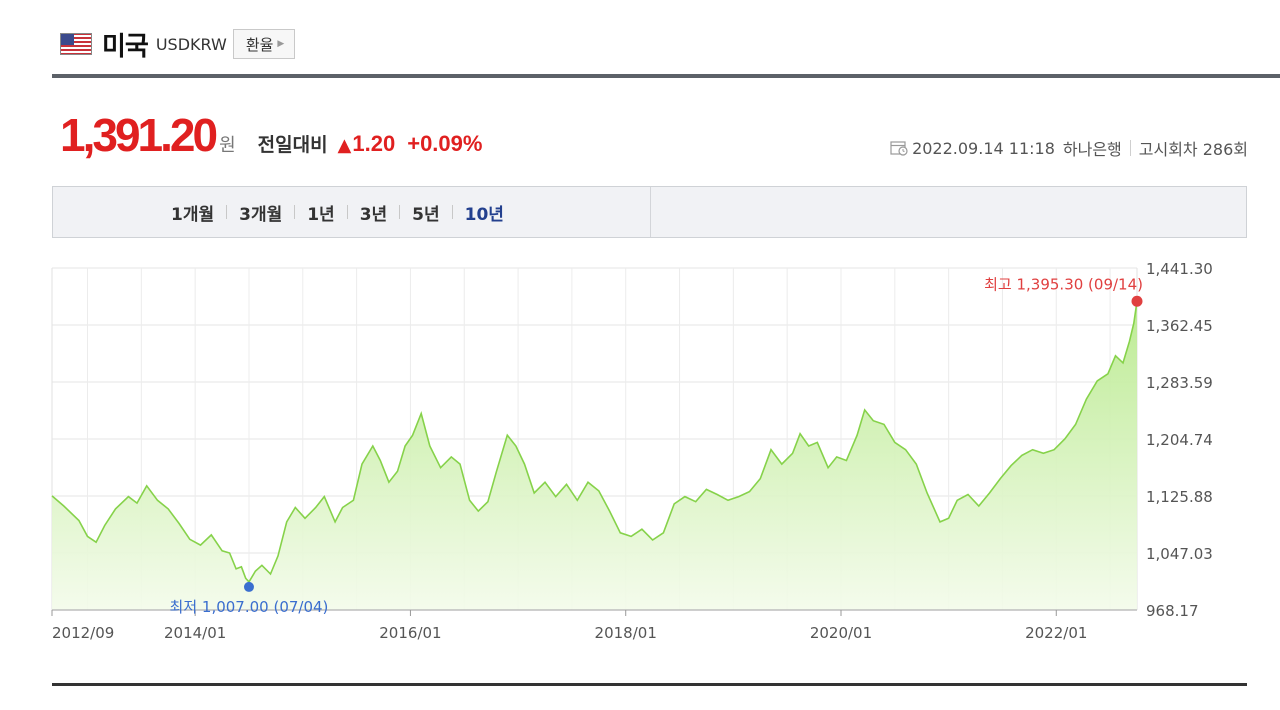 This screenshot has height=710, width=1280. I want to click on max-point-marker, so click(1137, 301).